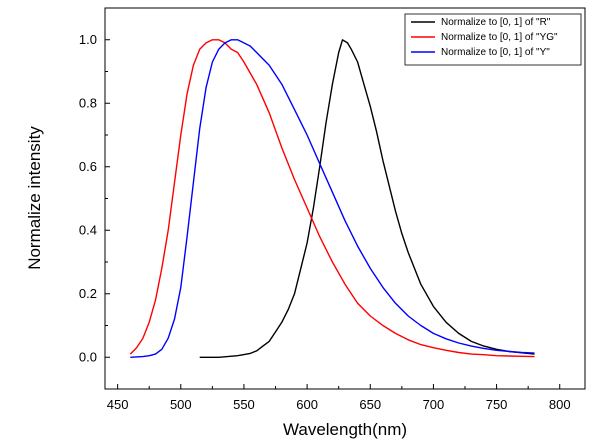 The width and height of the screenshot is (600, 445). What do you see at coordinates (496, 22) in the screenshot?
I see `legend-label-0: Normalize to [0, 1] of "R"` at bounding box center [496, 22].